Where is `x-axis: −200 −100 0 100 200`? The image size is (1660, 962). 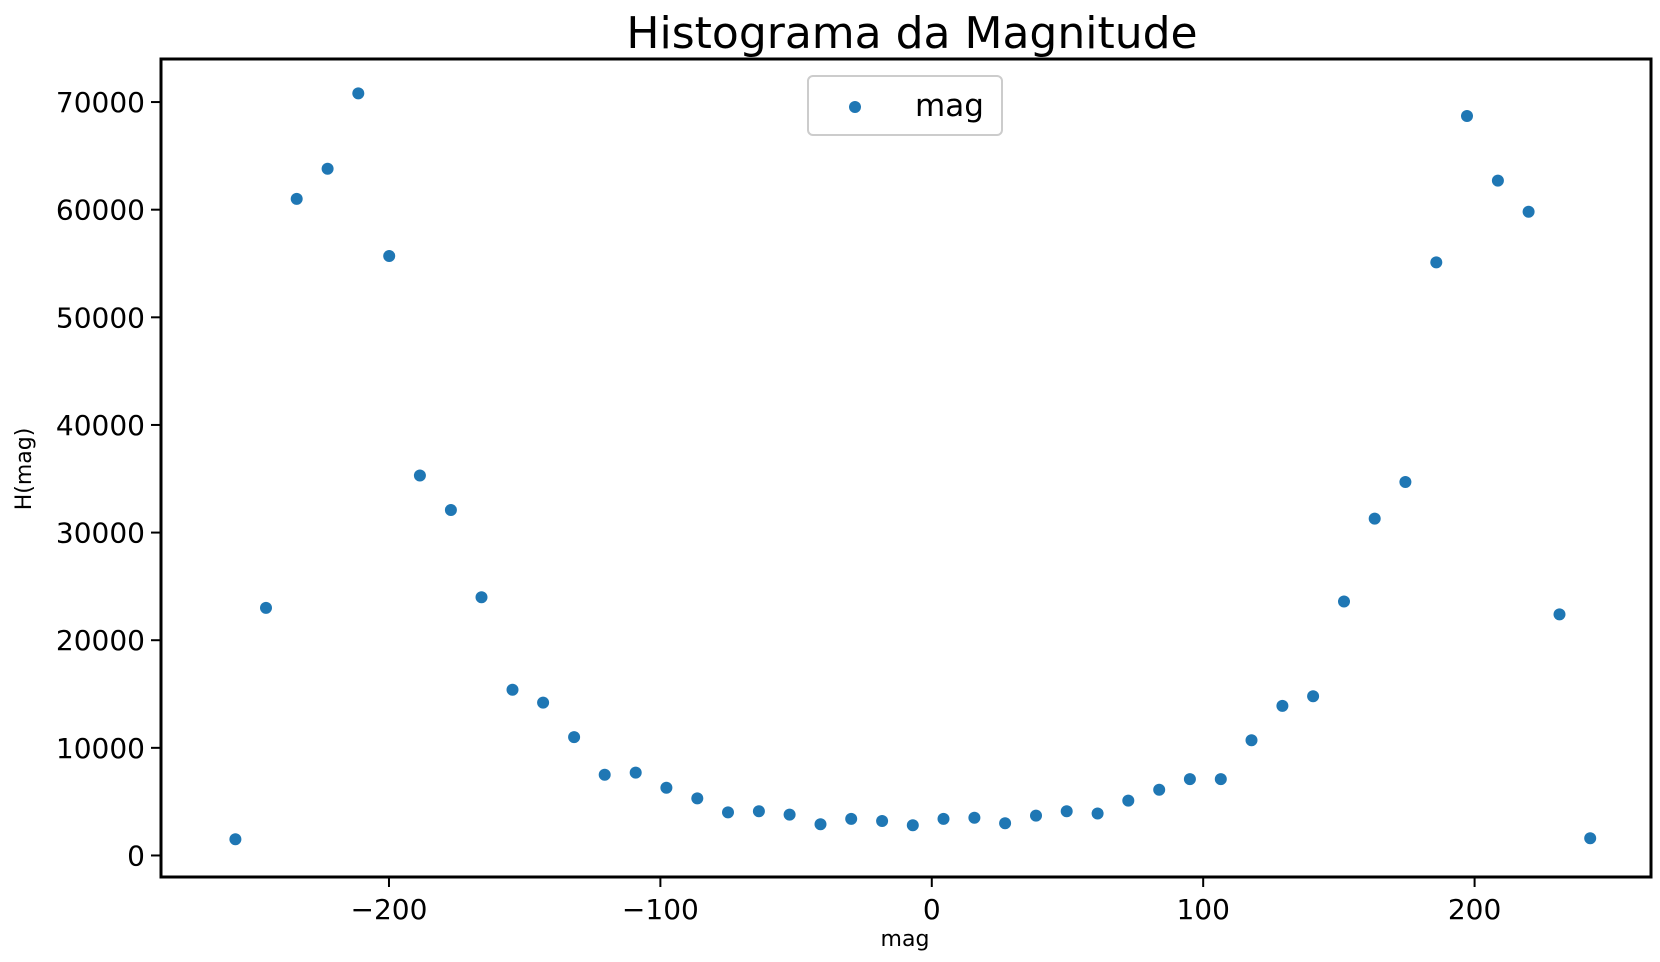
x-axis: −200 −100 0 100 200 is located at coordinates (926, 901).